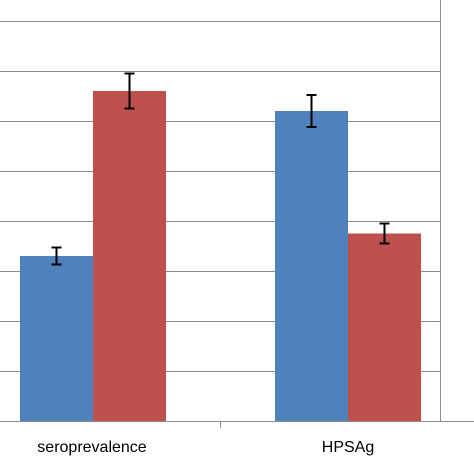 This screenshot has height=474, width=474. Describe the element at coordinates (237, 424) in the screenshot. I see `x-axis` at that location.